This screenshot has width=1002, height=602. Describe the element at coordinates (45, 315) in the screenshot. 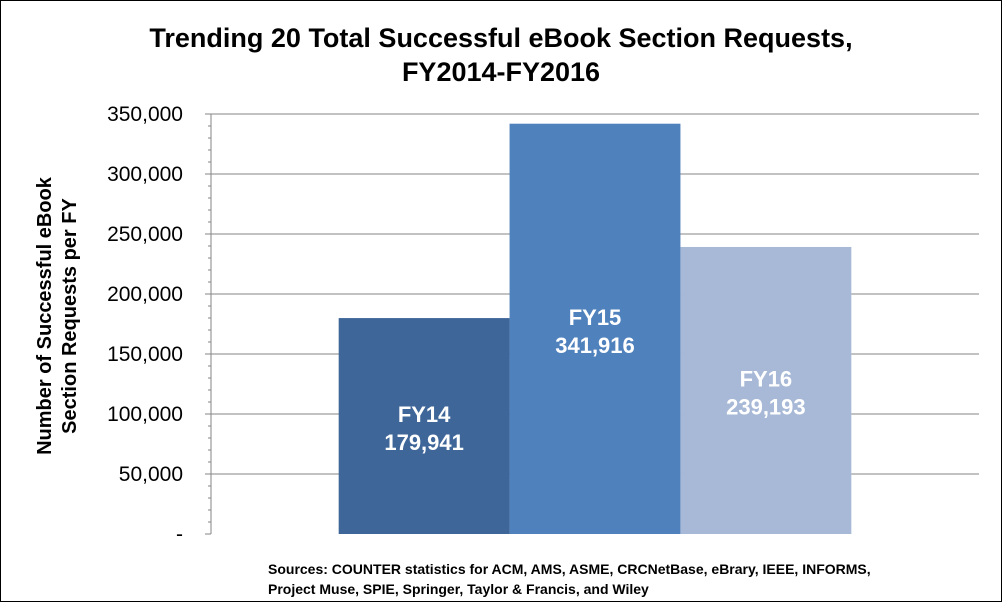

I see `y-axis-title-line-1: Number of Successful eBook` at that location.